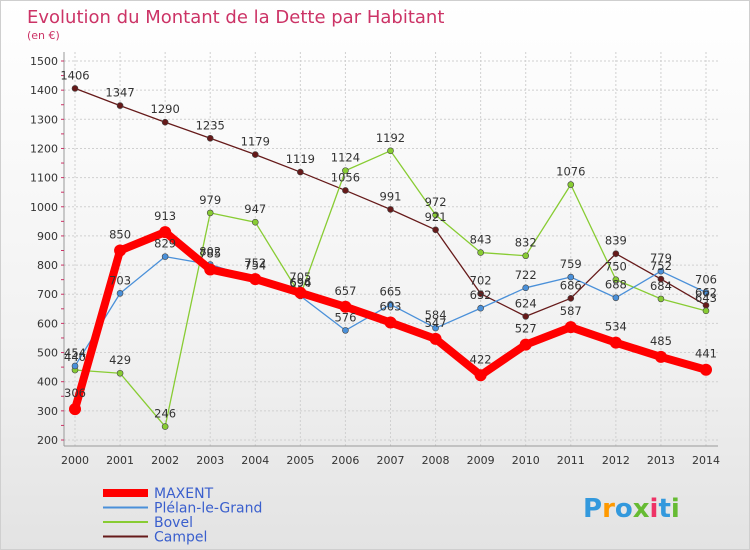 The height and width of the screenshot is (550, 750). I want to click on data-label: 702, so click(481, 281).